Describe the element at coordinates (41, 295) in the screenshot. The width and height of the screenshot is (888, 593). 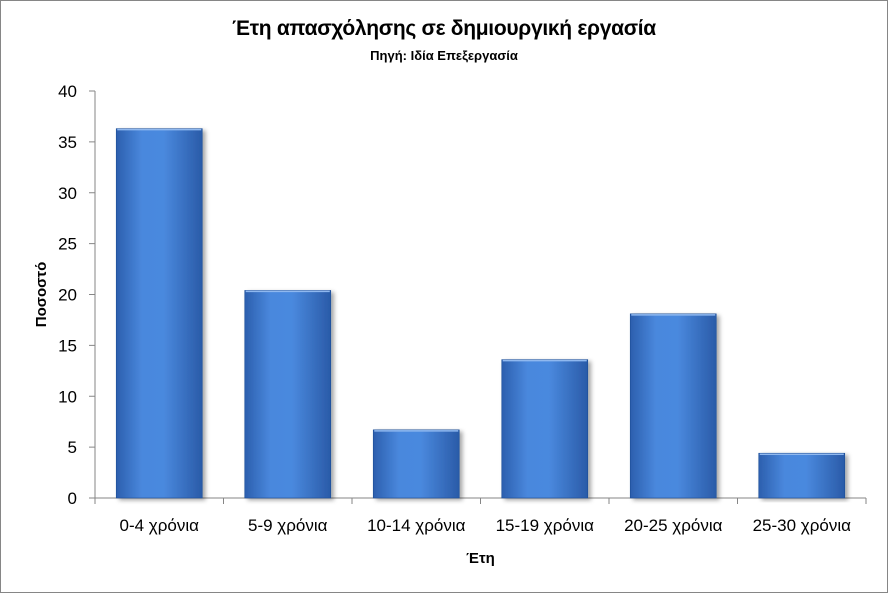
I see `y-axis-title: Ποσοστό` at that location.